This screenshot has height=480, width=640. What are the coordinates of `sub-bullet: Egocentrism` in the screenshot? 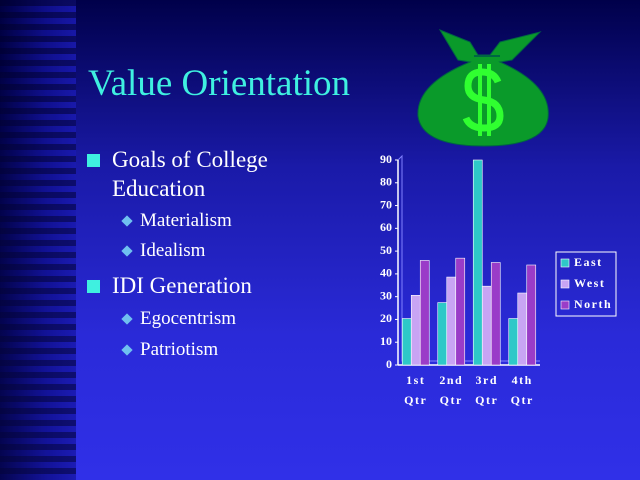 It's located at (188, 318).